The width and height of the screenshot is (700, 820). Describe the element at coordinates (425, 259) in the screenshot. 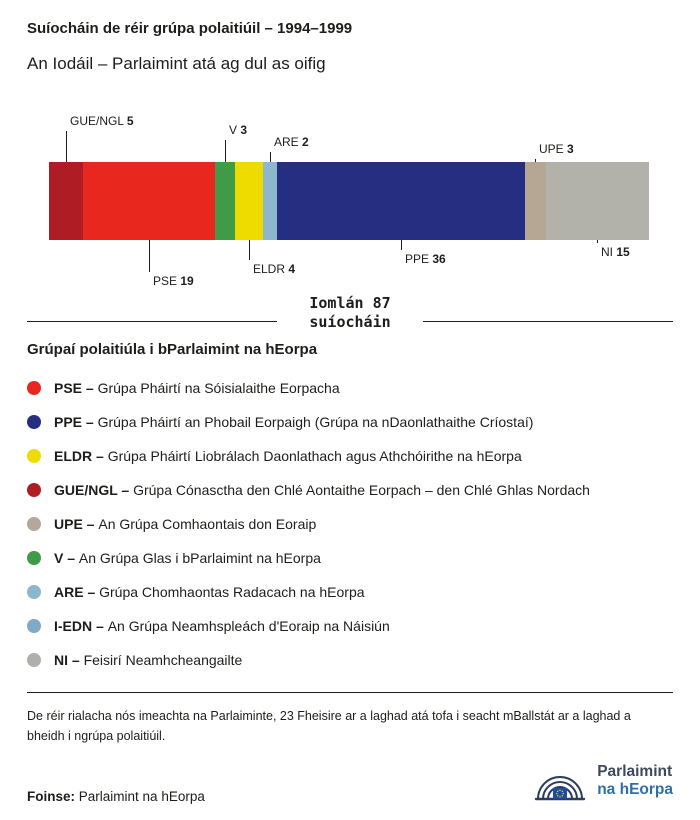

I see `callout-label-ppe: PPE 36` at that location.